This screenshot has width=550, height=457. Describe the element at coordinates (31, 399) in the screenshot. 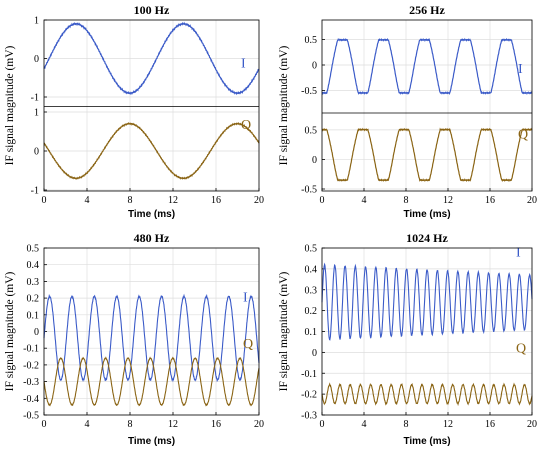

I see `y-tick-label: -0.4` at that location.